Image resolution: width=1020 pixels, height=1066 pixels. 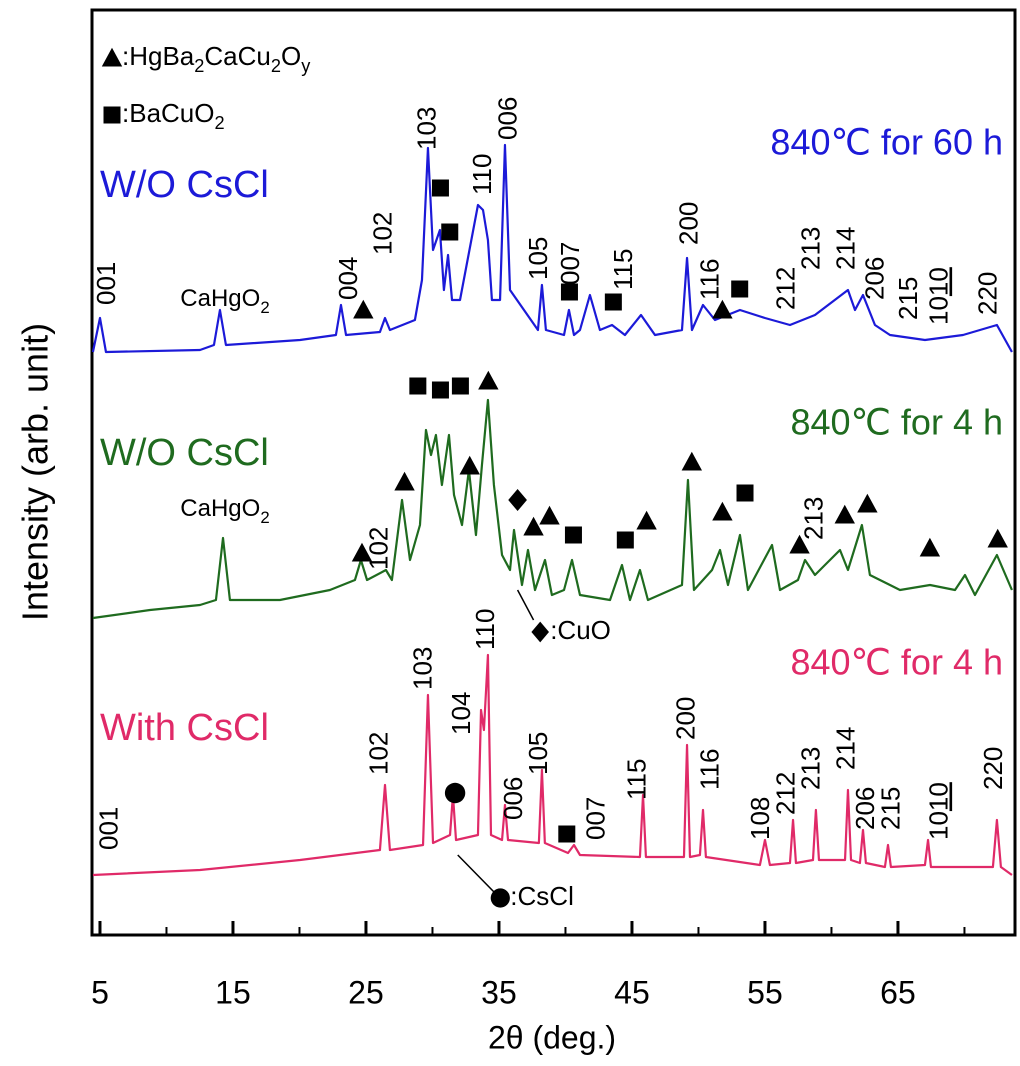 What do you see at coordinates (632, 992) in the screenshot?
I see `x-tick-label: 45` at bounding box center [632, 992].